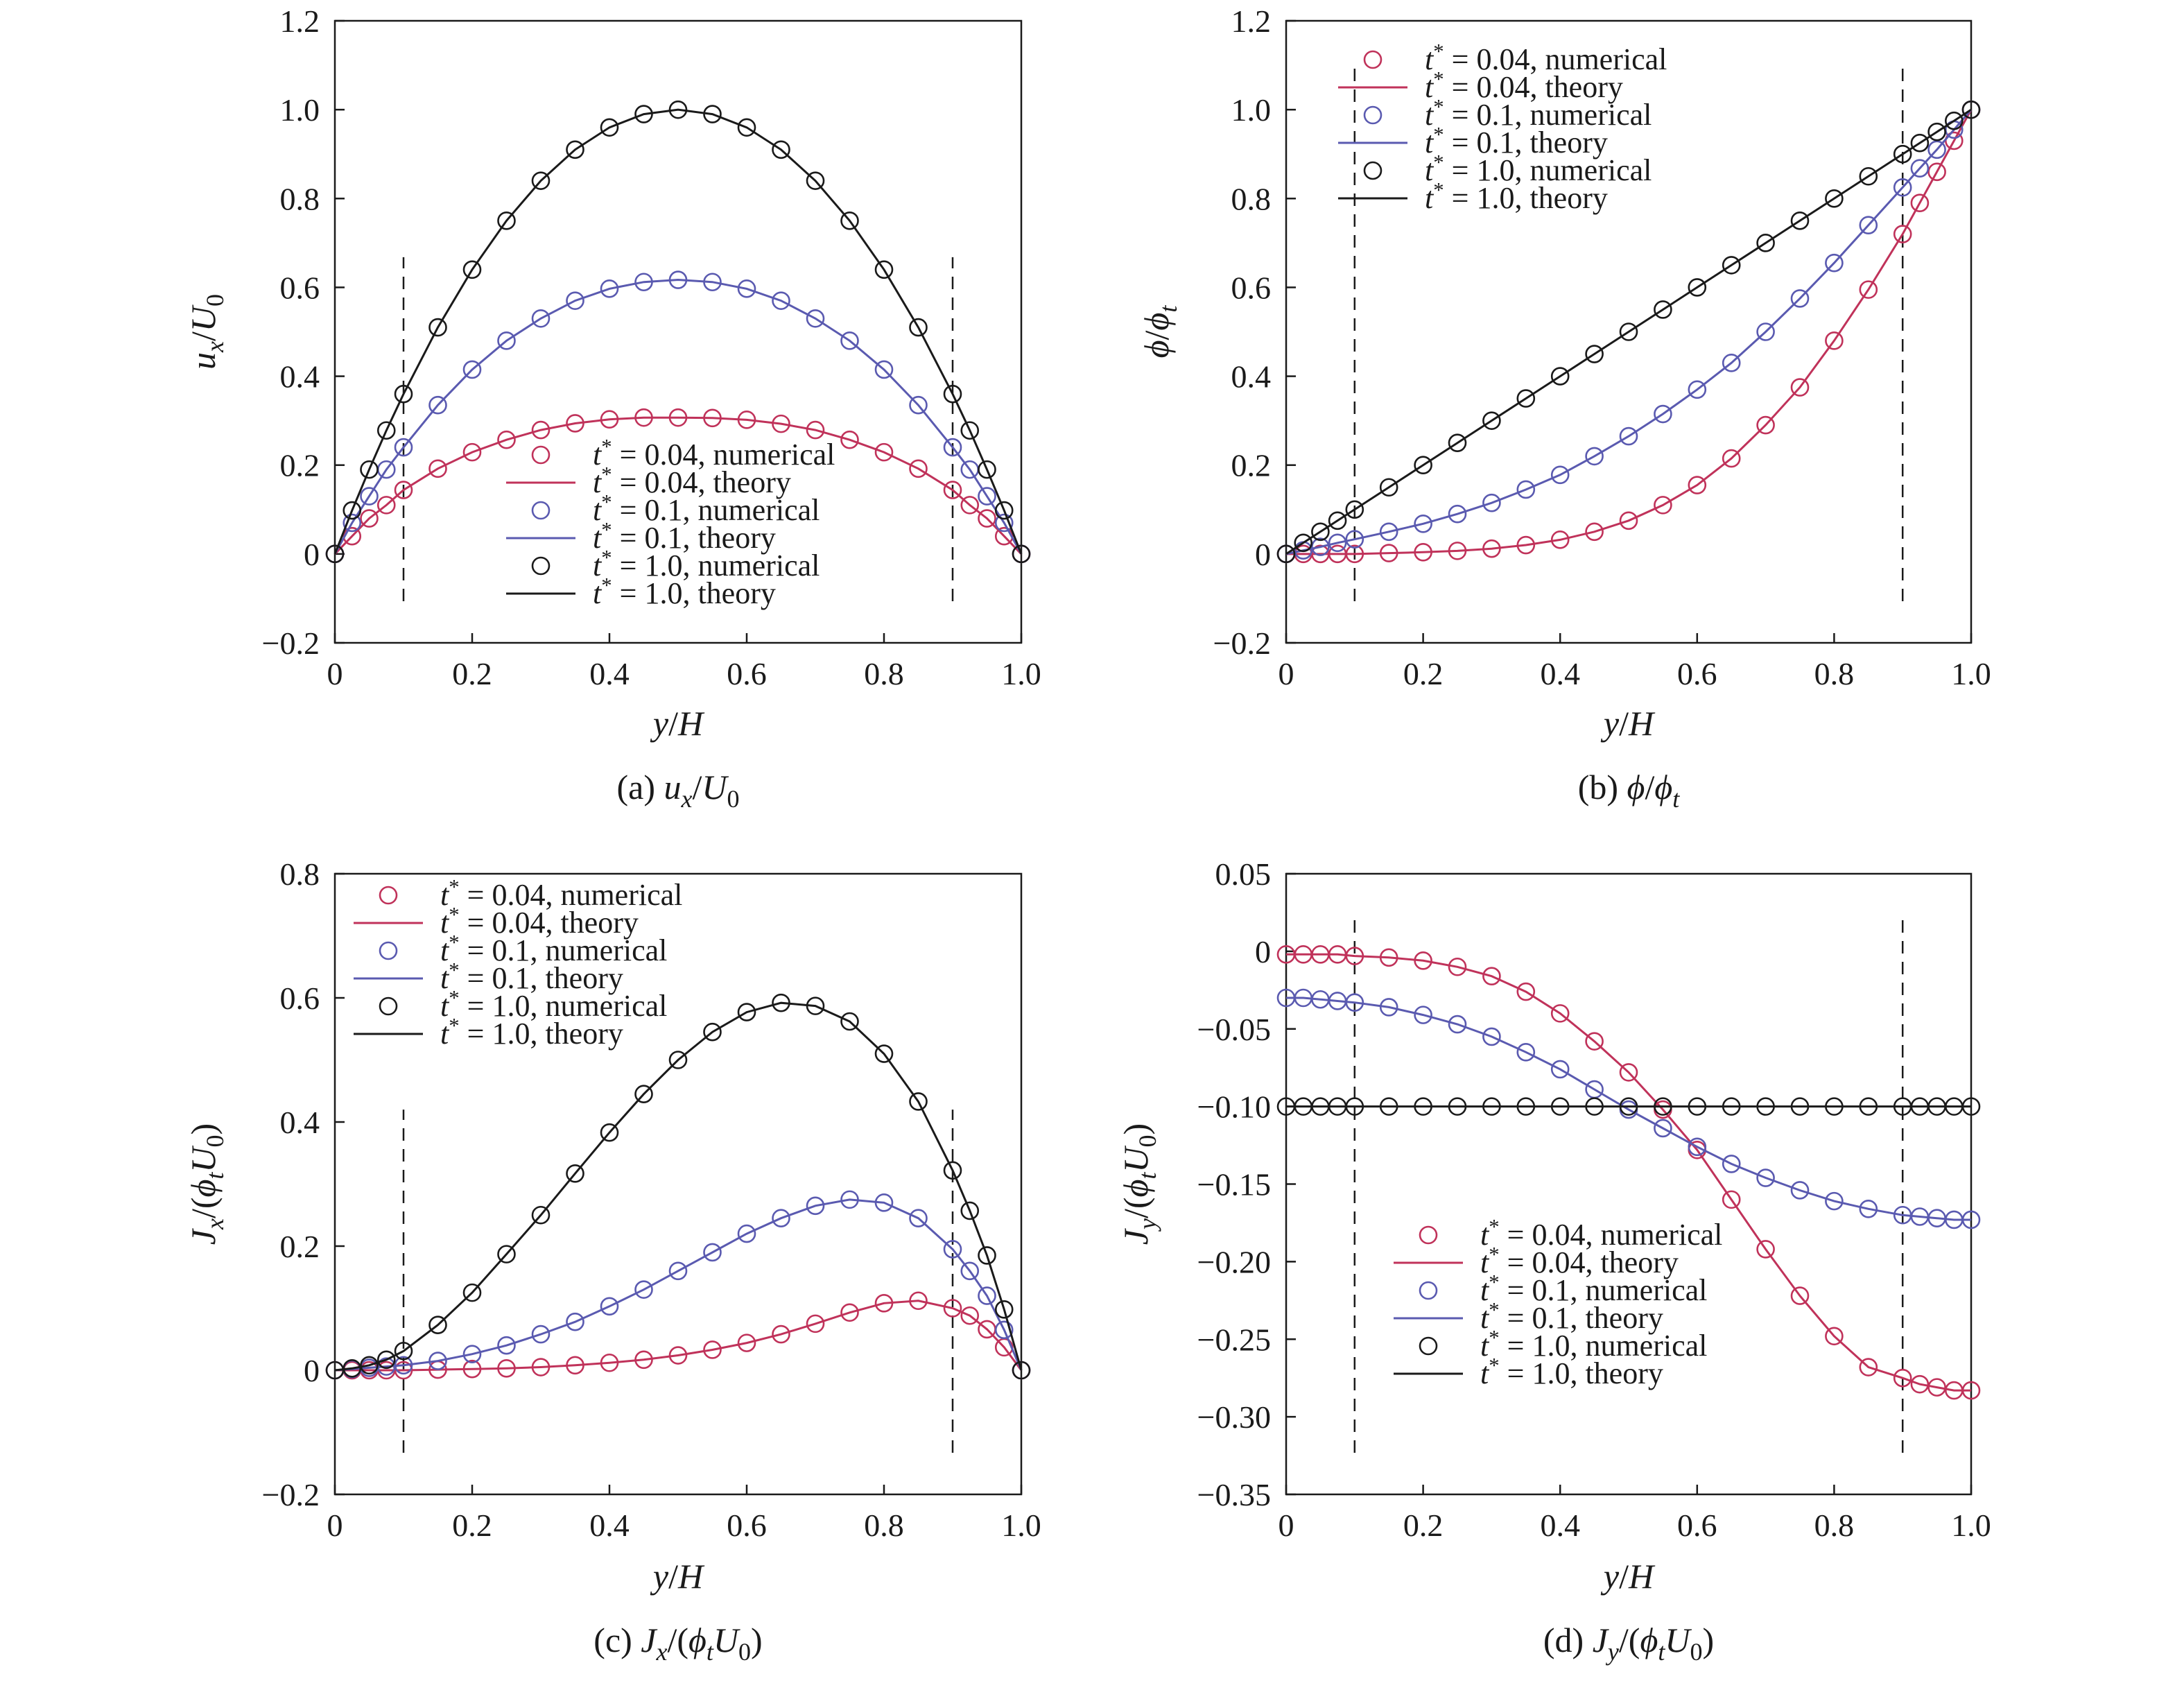 This screenshot has height=1683, width=2184. What do you see at coordinates (747, 673) in the screenshot?
I see `x-tick-label: 0.6` at bounding box center [747, 673].